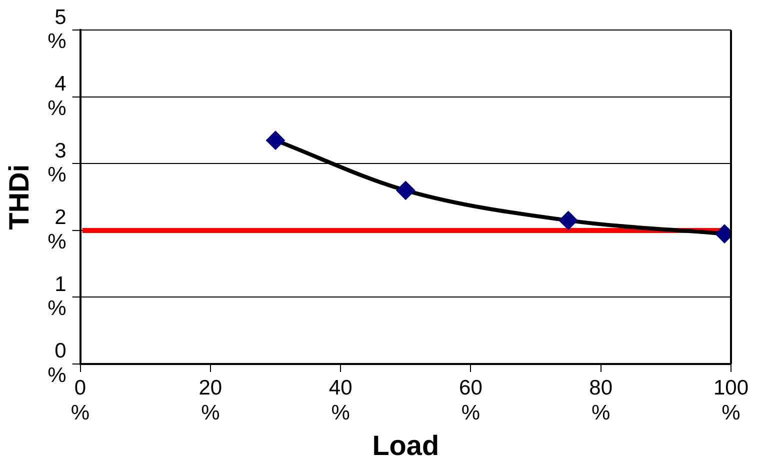  I want to click on y-tick-label: 3%, so click(57, 163).